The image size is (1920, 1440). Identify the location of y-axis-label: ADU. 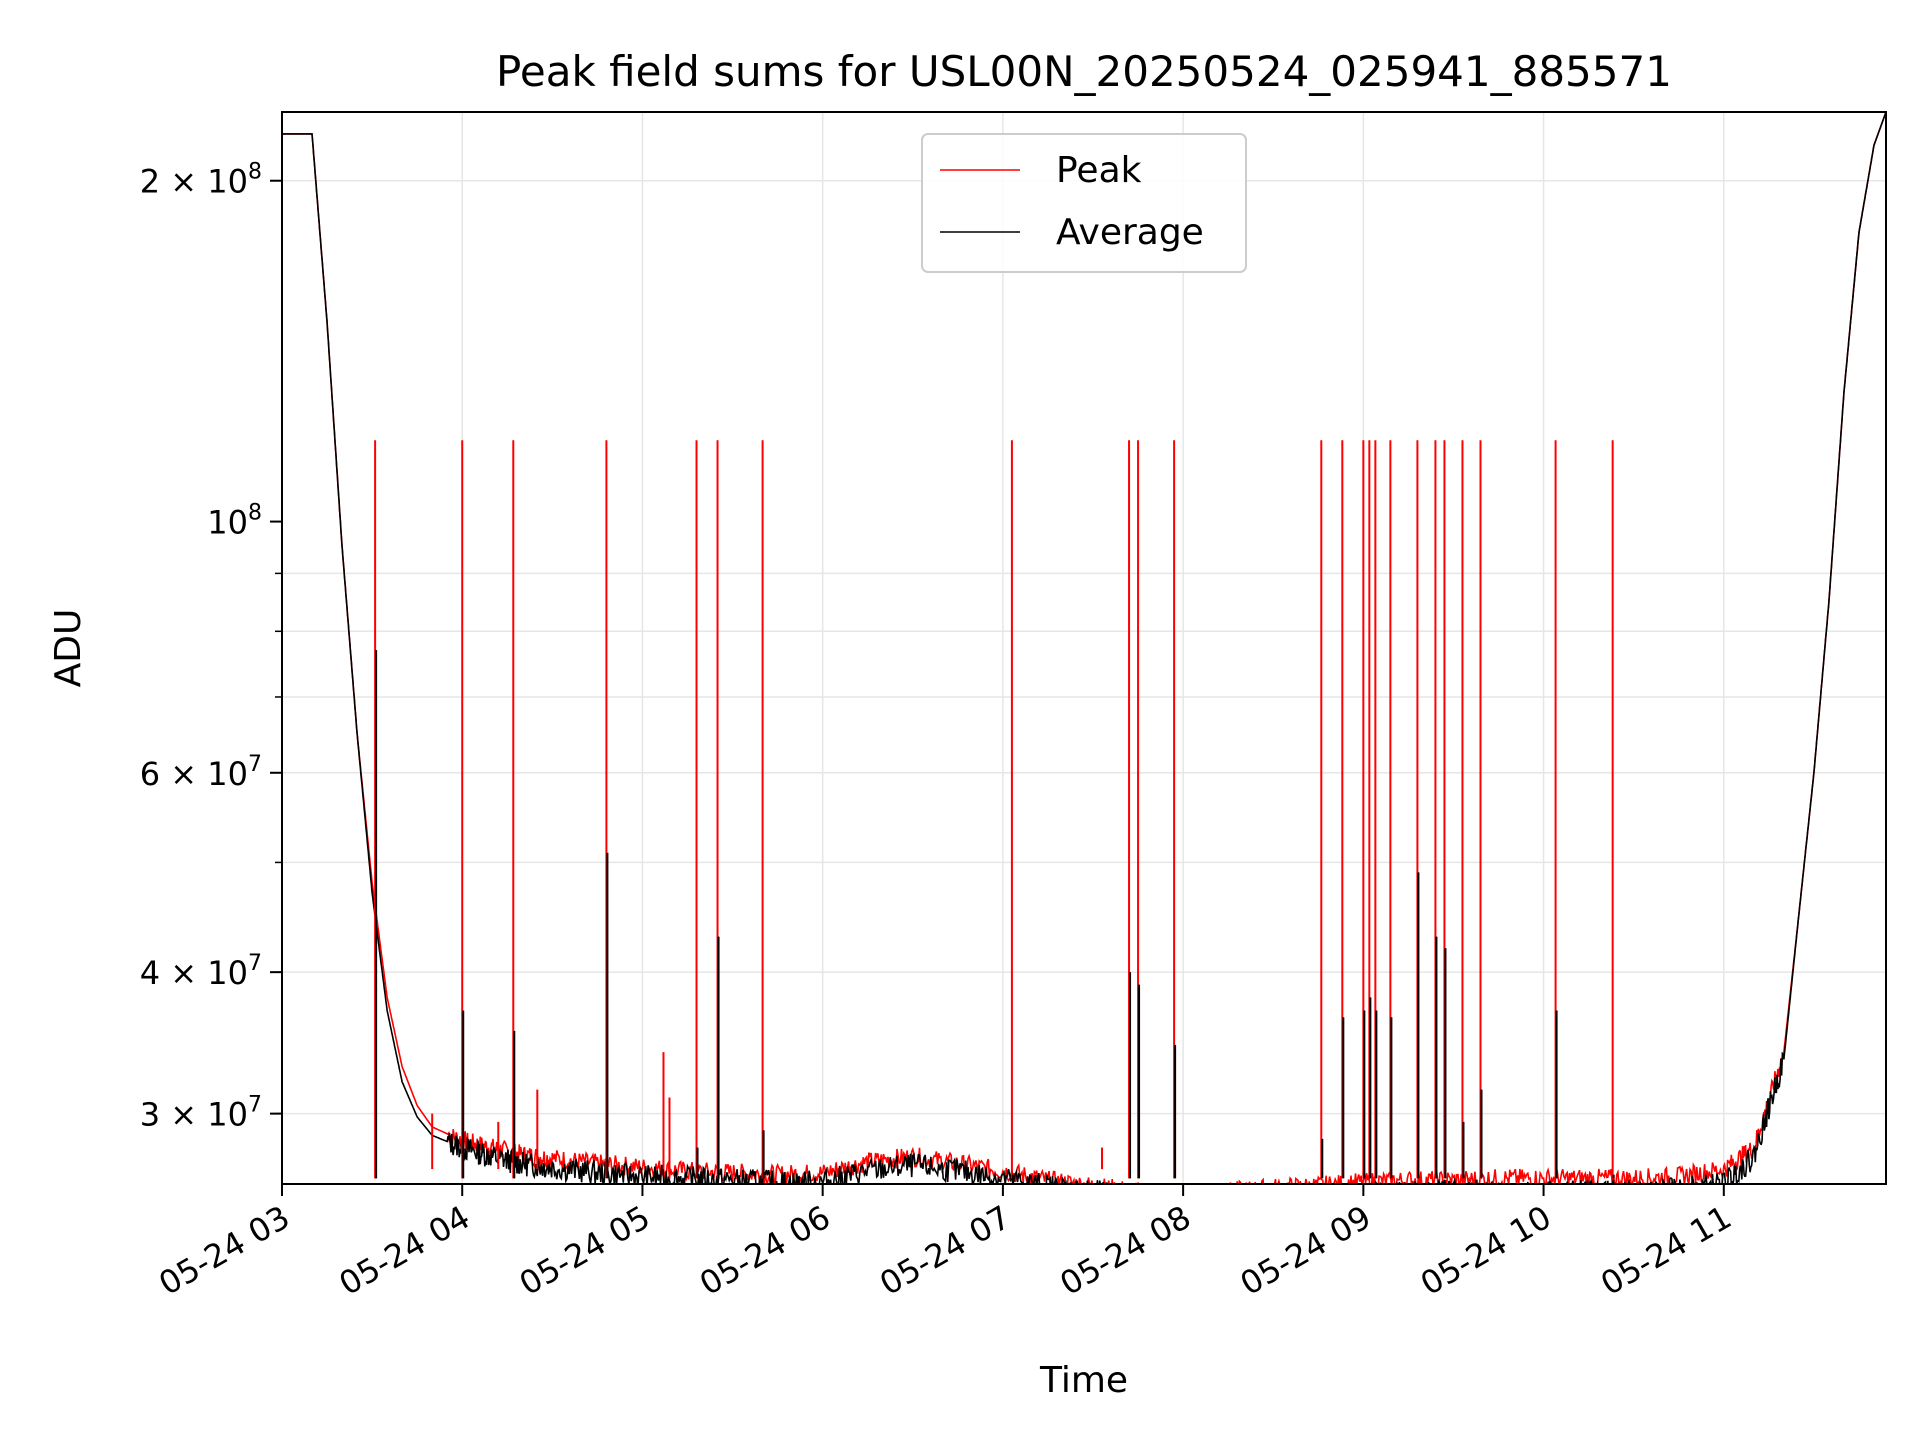
(68, 648).